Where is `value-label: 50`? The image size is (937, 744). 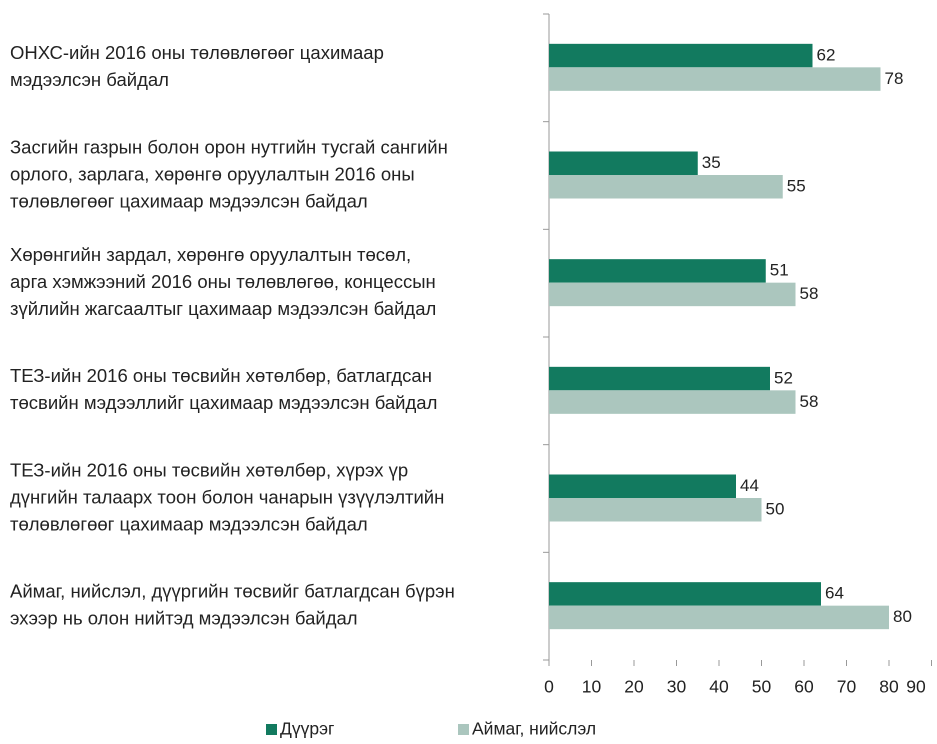 value-label: 50 is located at coordinates (775, 508).